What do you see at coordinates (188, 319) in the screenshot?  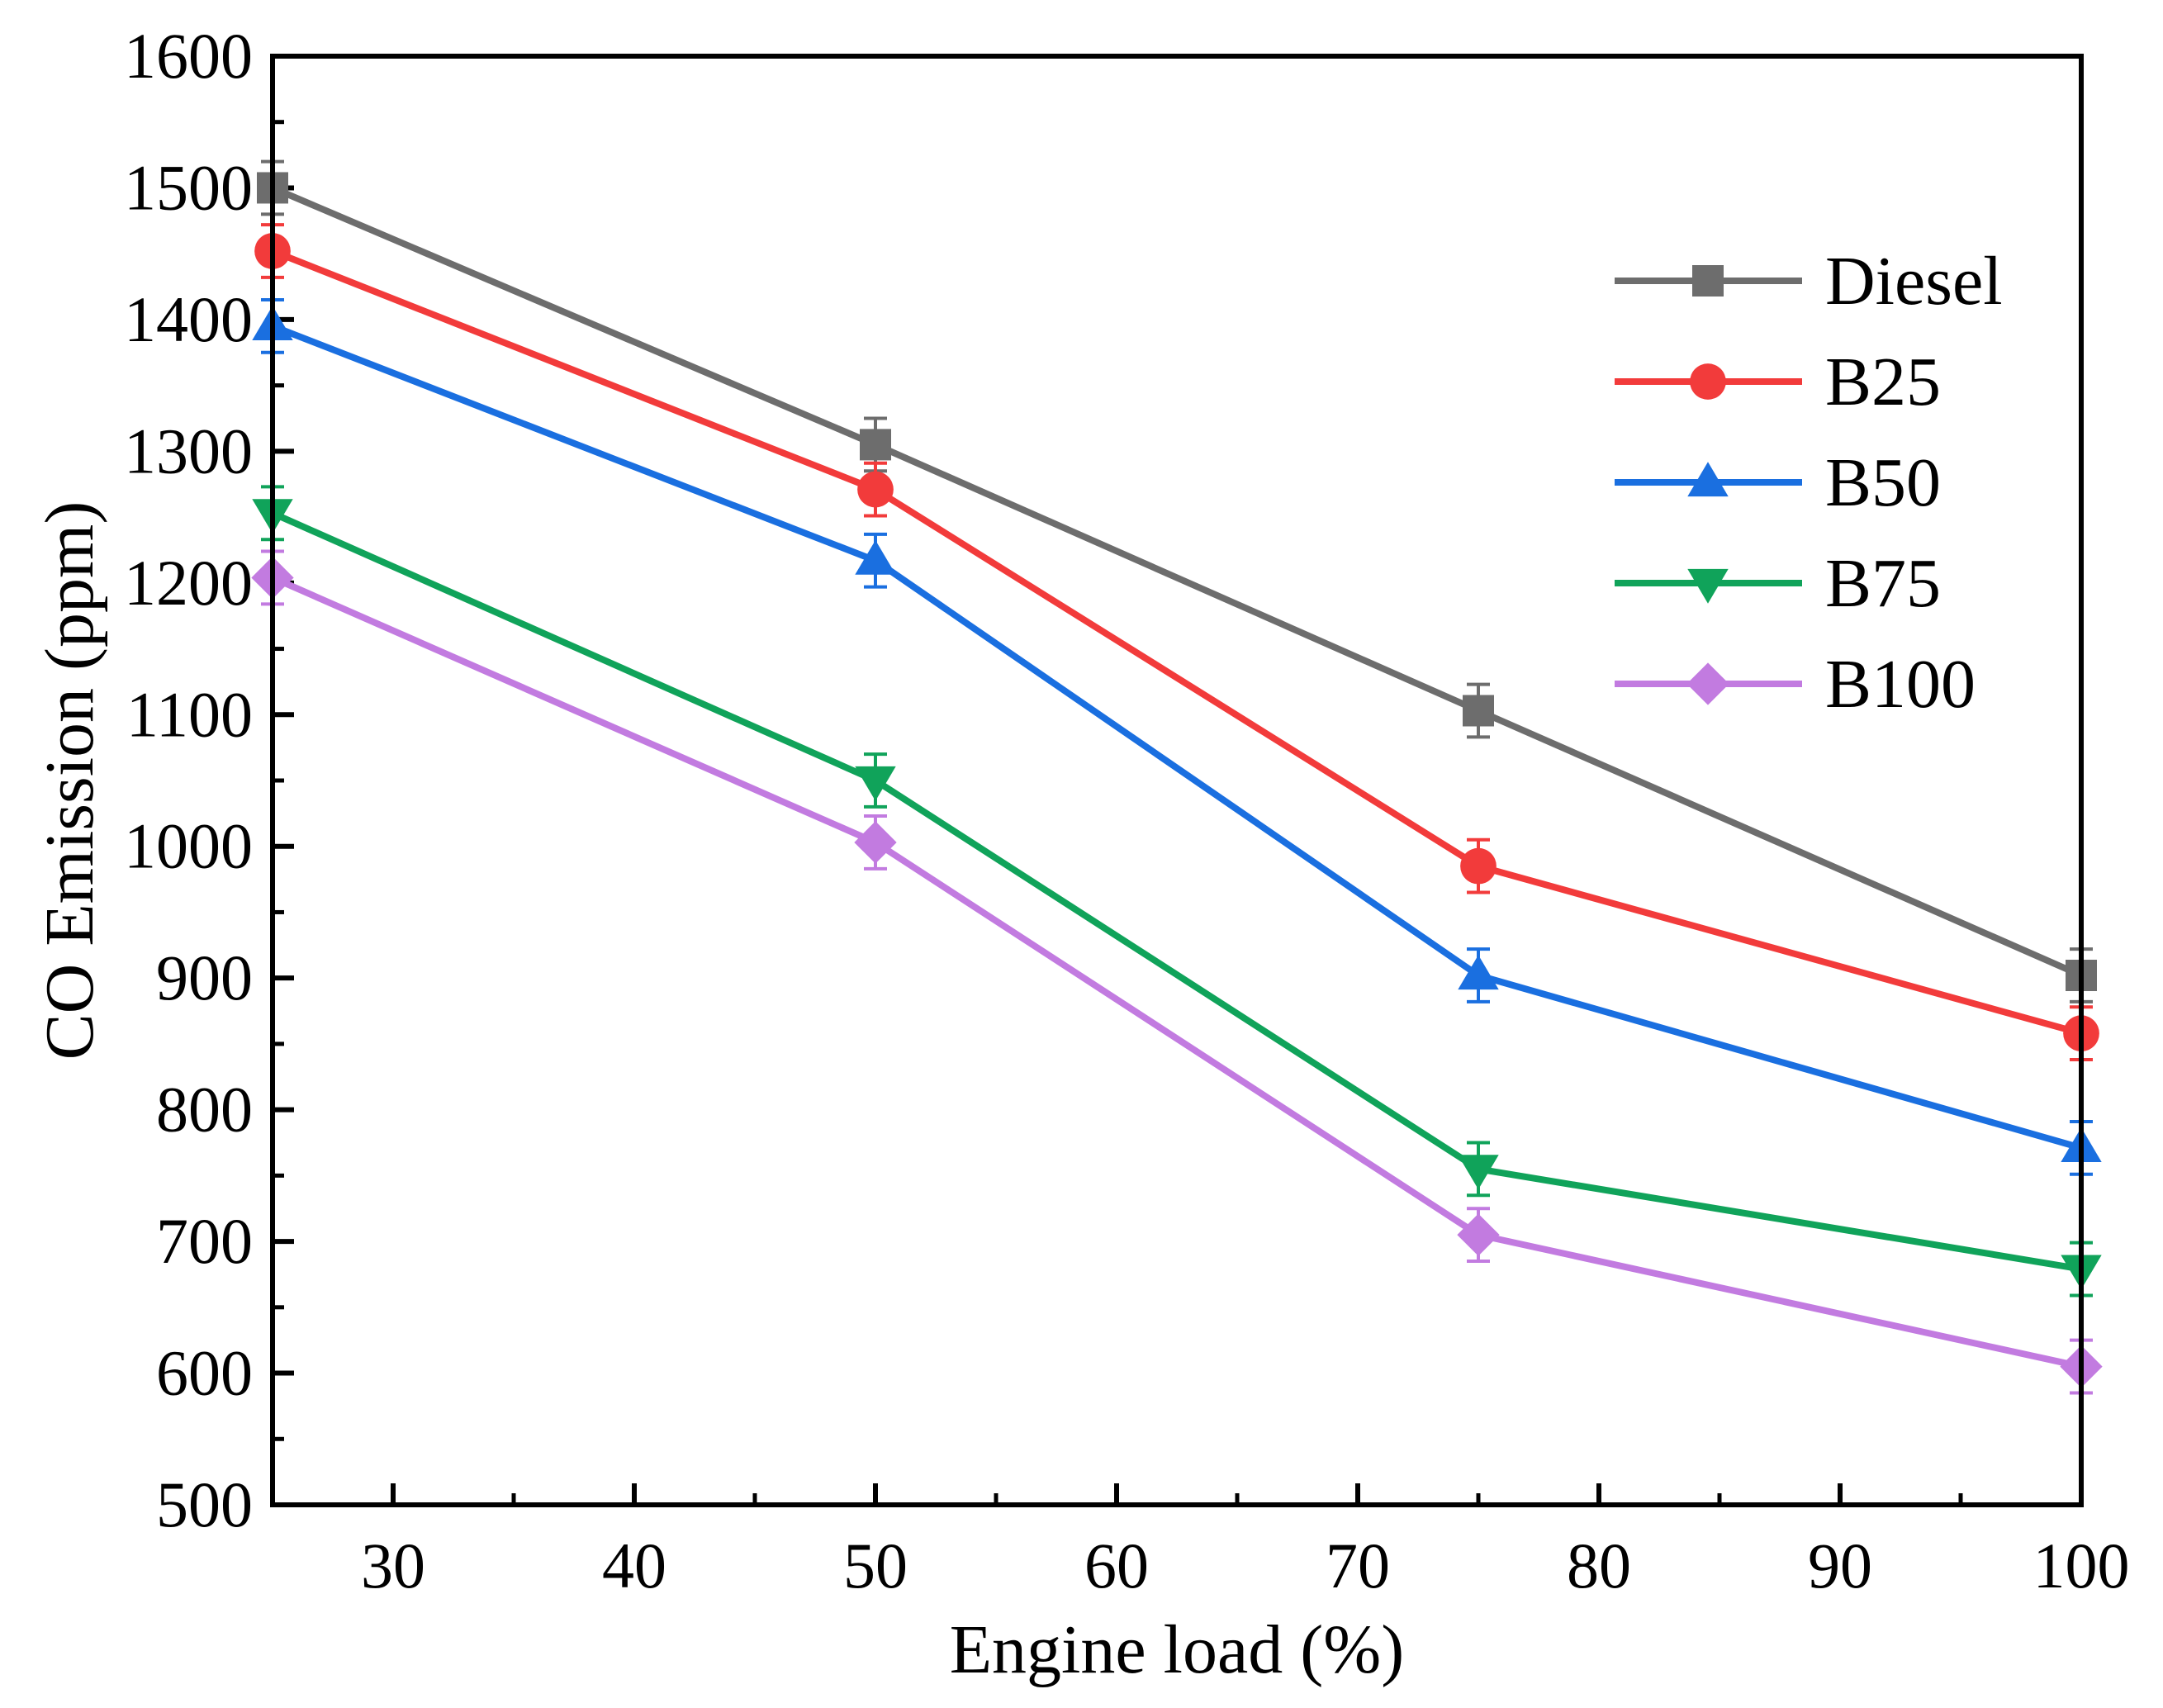 I see `y-tick-label: 1400` at bounding box center [188, 319].